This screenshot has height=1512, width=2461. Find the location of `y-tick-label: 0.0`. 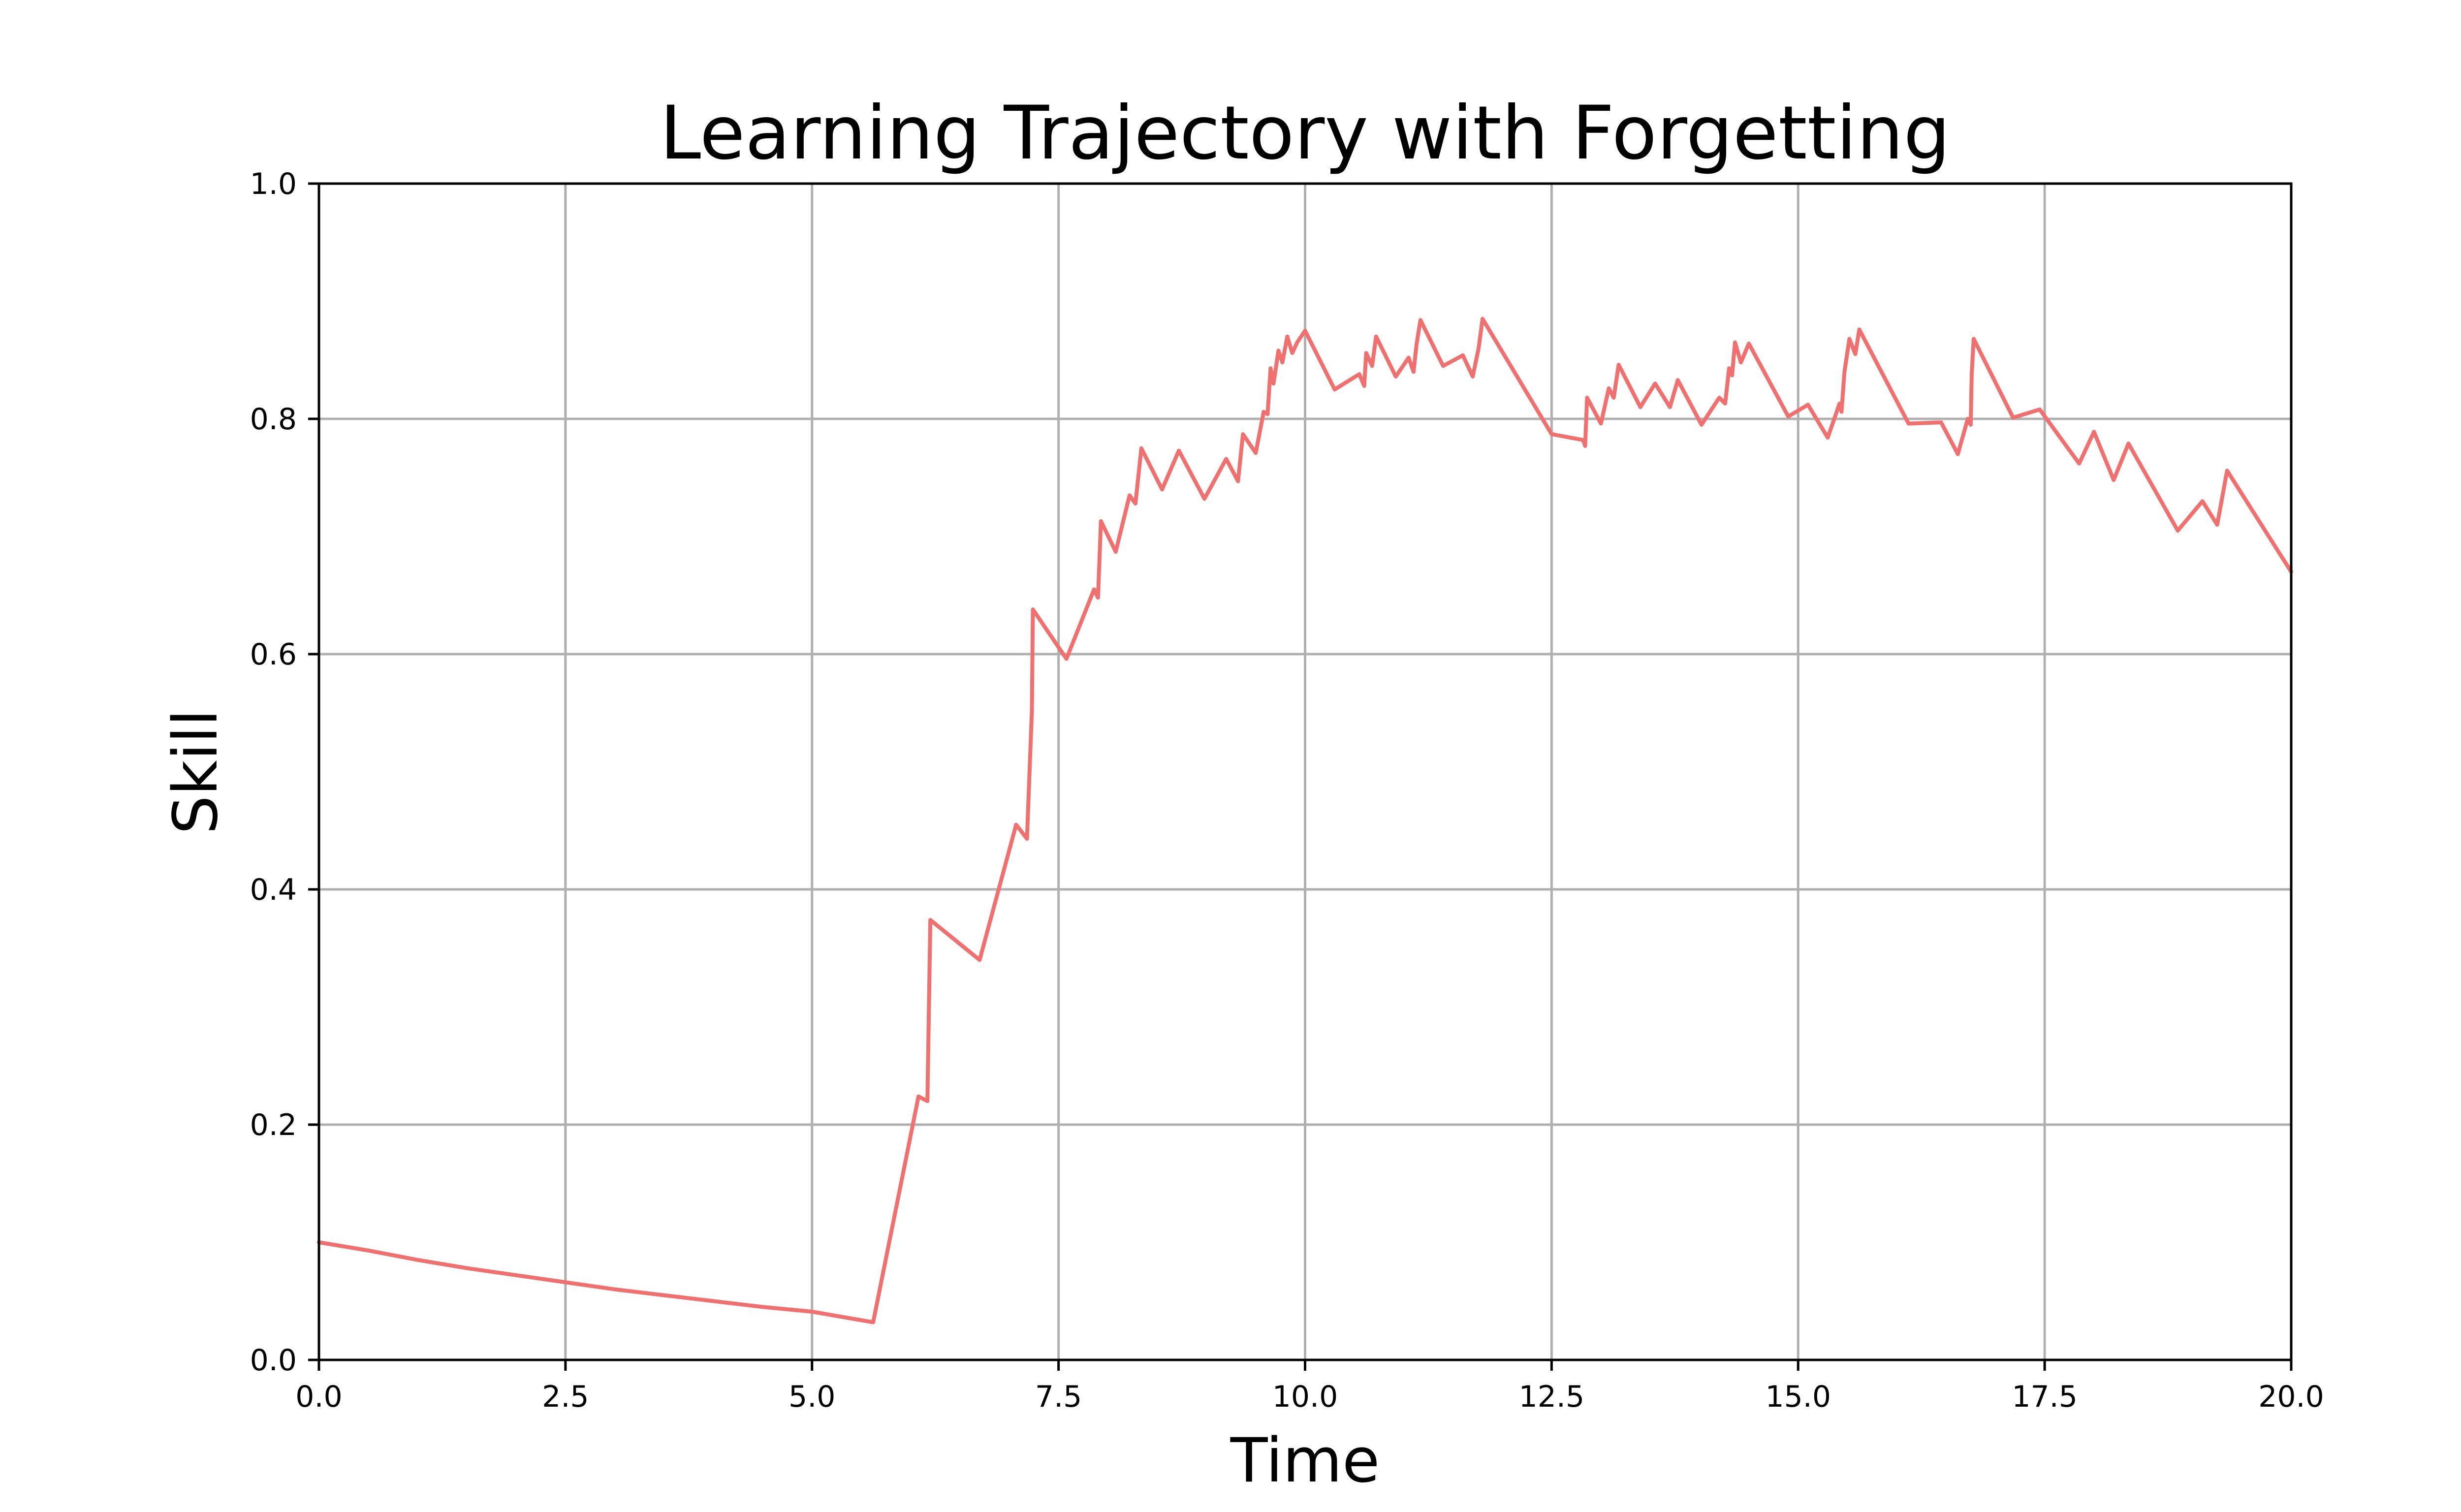

y-tick-label: 0.0 is located at coordinates (273, 1360).